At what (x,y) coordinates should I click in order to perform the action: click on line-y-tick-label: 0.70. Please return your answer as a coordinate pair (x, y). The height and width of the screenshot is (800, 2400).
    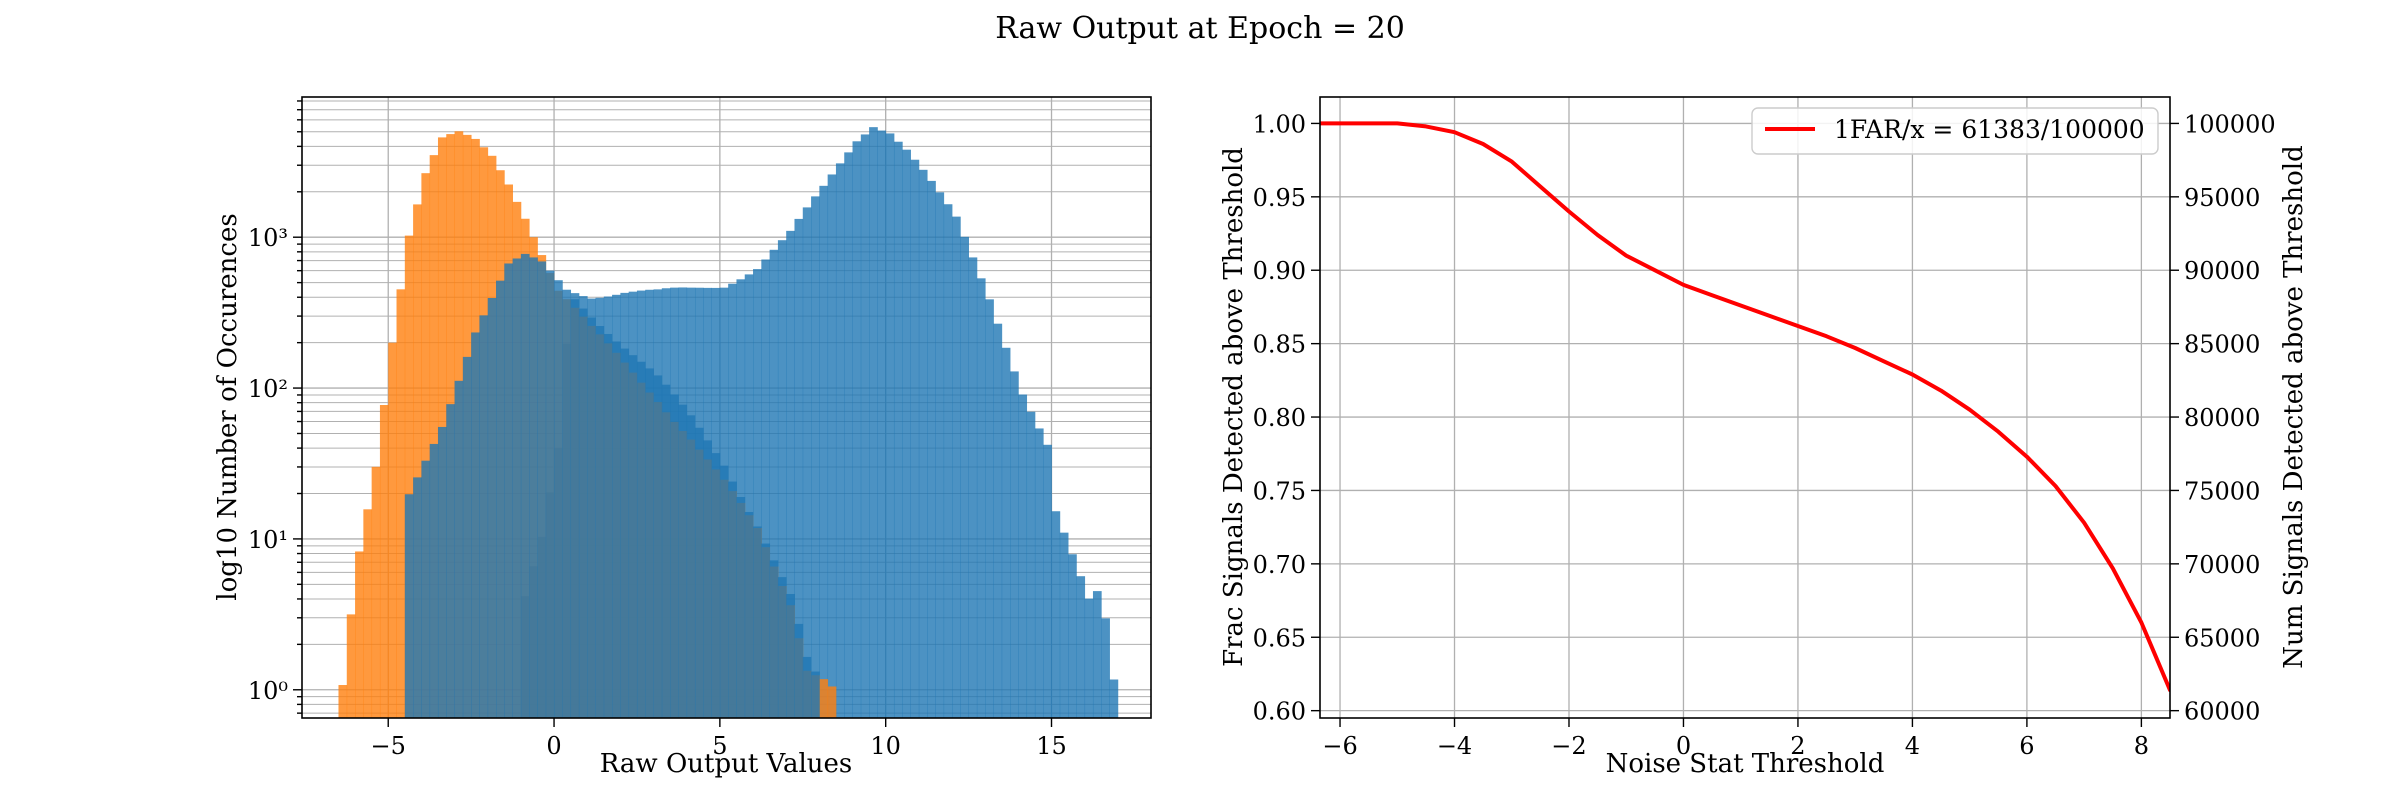
    Looking at the image, I should click on (1279, 565).